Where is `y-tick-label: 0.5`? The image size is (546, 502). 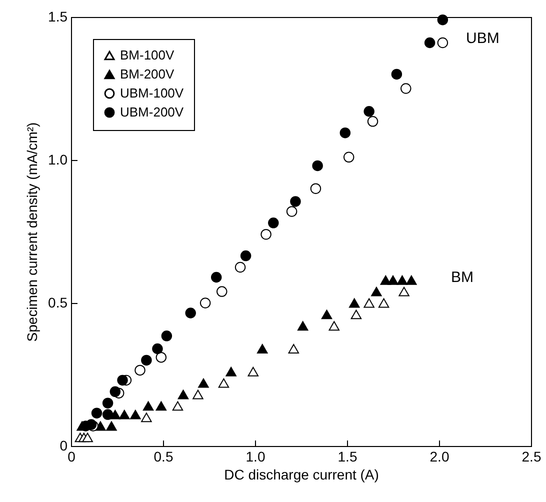 y-tick-label: 0.5 is located at coordinates (58, 302).